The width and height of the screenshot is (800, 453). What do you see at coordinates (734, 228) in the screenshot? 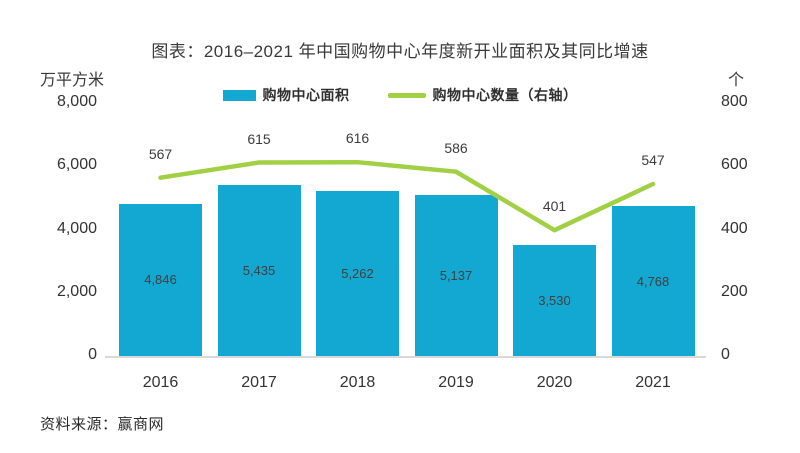
I see `right-tick-400: 400` at bounding box center [734, 228].